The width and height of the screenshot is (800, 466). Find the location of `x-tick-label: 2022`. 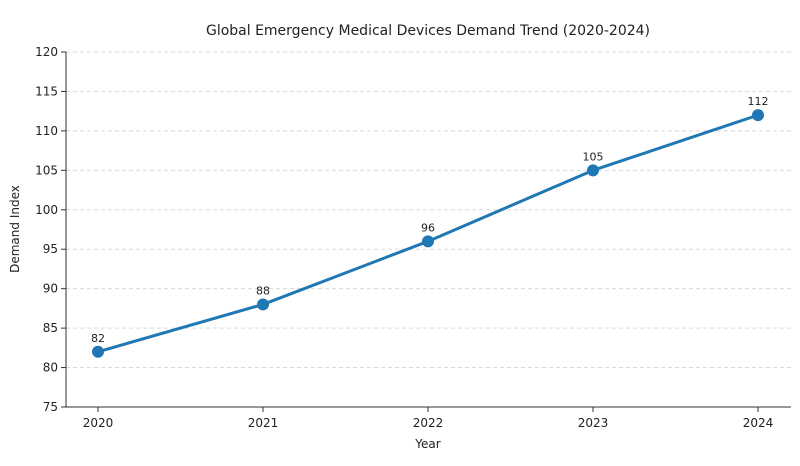

x-tick-label: 2022 is located at coordinates (428, 423).